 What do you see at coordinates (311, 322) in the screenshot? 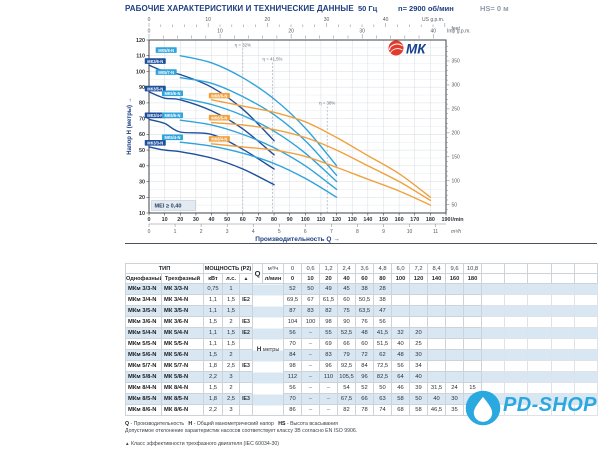
I see `head-value: 100` at bounding box center [311, 322].